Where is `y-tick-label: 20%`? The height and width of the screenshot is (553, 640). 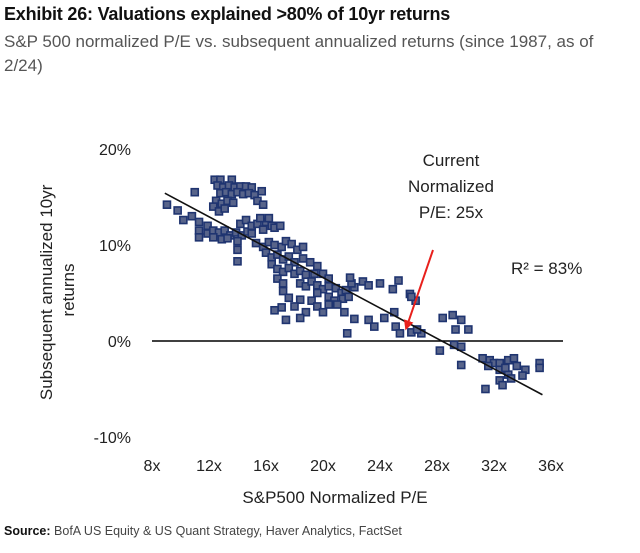
y-tick-label: 20% is located at coordinates (115, 150).